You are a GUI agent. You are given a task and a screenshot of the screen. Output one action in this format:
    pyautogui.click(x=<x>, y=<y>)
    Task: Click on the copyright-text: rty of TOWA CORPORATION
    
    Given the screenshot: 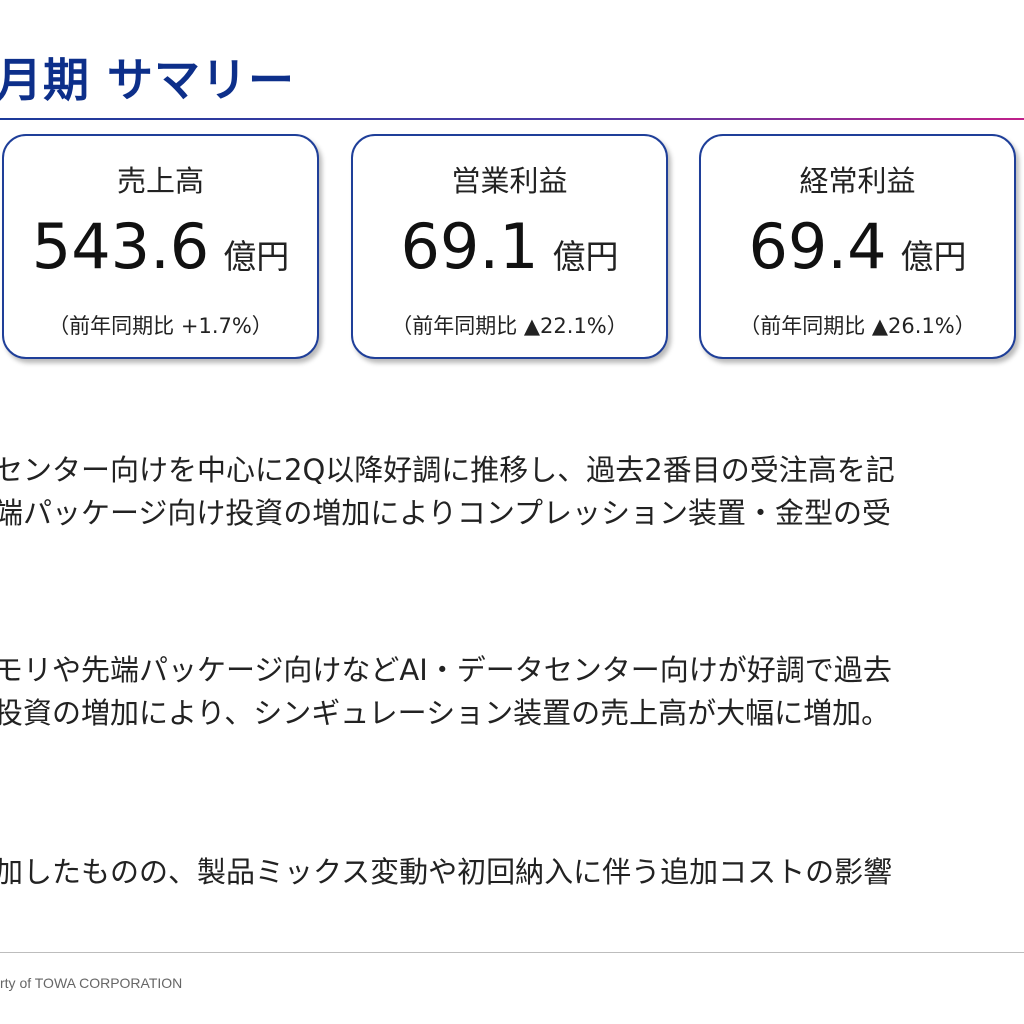 What is the action you would take?
    pyautogui.click(x=91, y=983)
    